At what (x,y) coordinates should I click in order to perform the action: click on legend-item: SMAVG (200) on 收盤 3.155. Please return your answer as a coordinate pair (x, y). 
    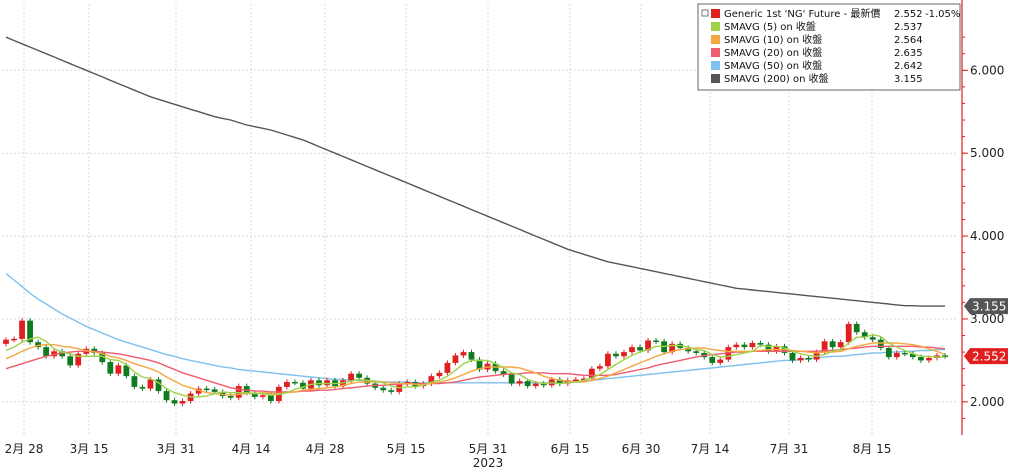
    Looking at the image, I should click on (817, 78).